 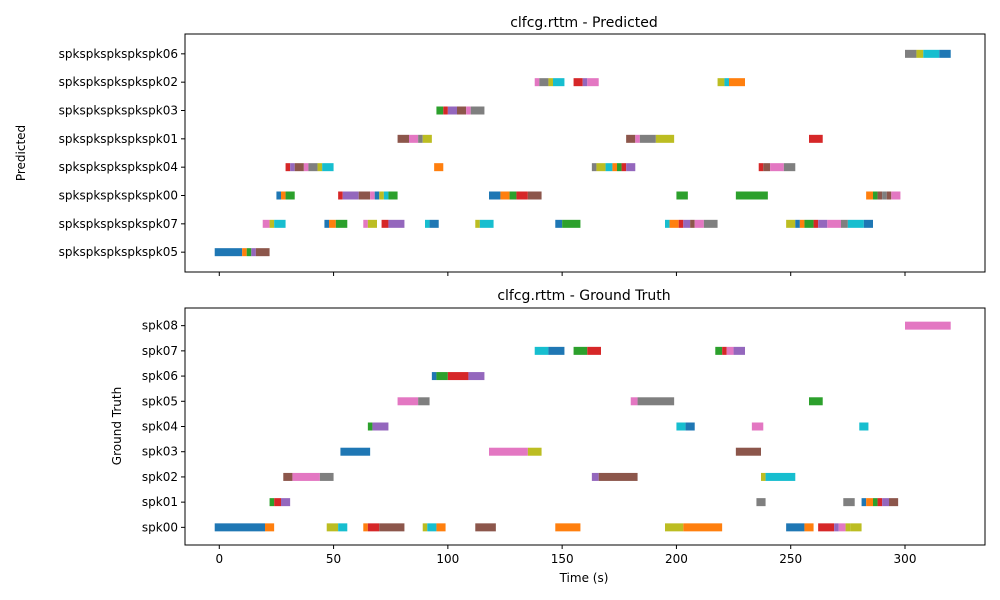 What do you see at coordinates (676, 559) in the screenshot?
I see `x-tick-label: 200` at bounding box center [676, 559].